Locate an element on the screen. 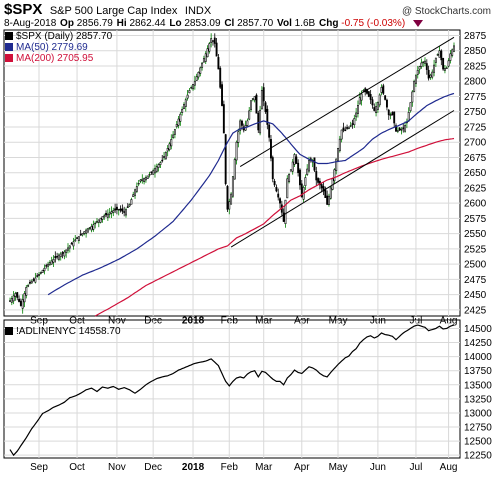  adline-x-tick-label: Jul is located at coordinates (416, 467).